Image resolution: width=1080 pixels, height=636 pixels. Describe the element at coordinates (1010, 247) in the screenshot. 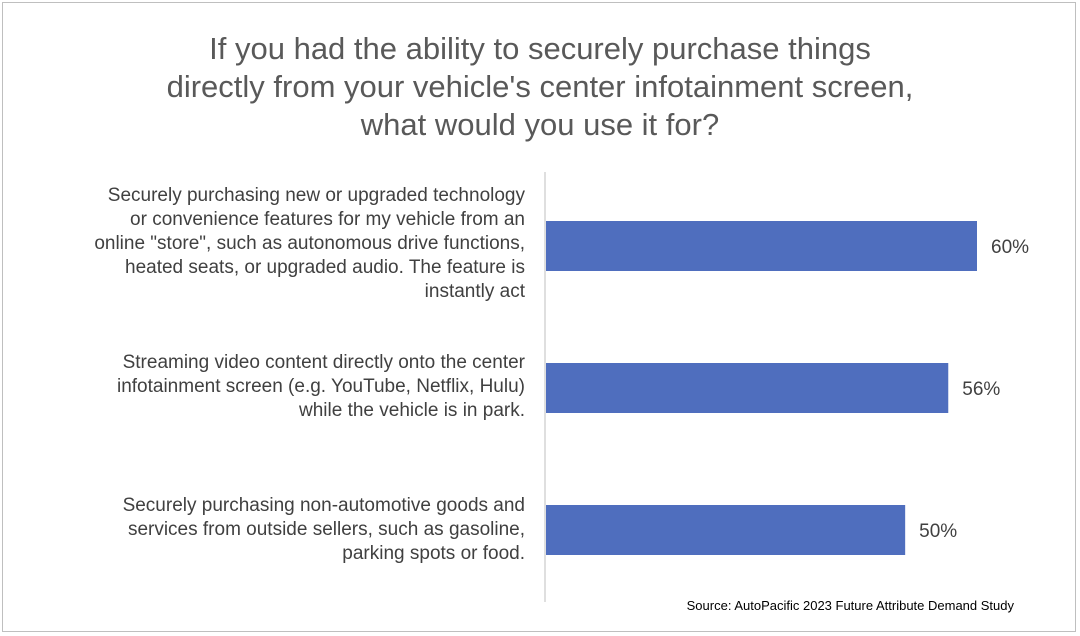

I see `data-label-1: 60%` at that location.